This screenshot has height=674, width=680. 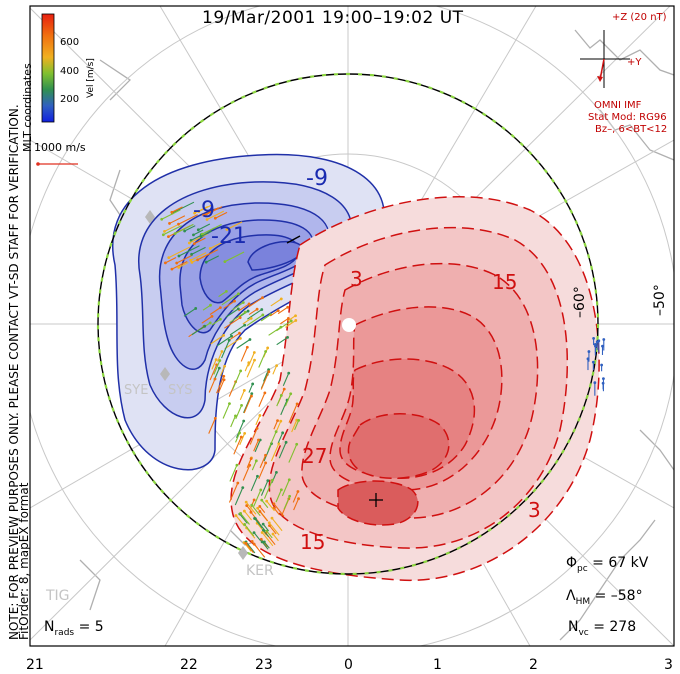 I want to click on imf-by-label: +Y, so click(x=634, y=62).